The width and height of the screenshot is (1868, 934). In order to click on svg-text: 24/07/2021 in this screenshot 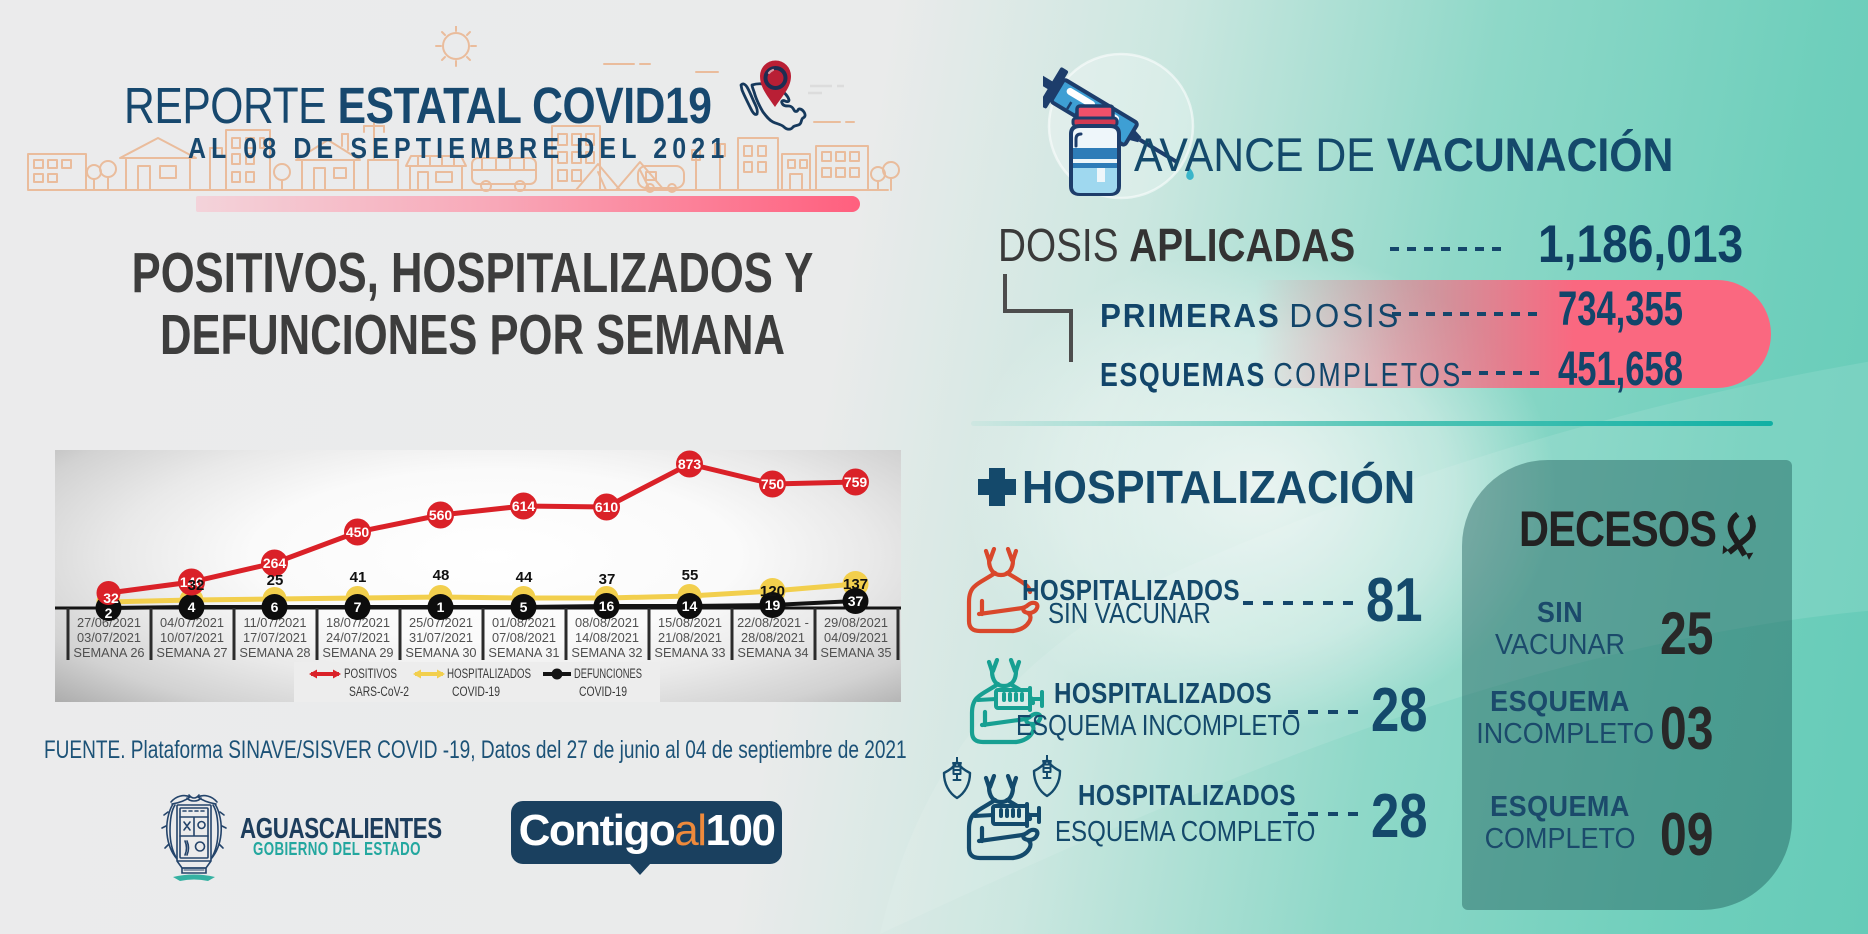, I will do `click(358, 637)`.